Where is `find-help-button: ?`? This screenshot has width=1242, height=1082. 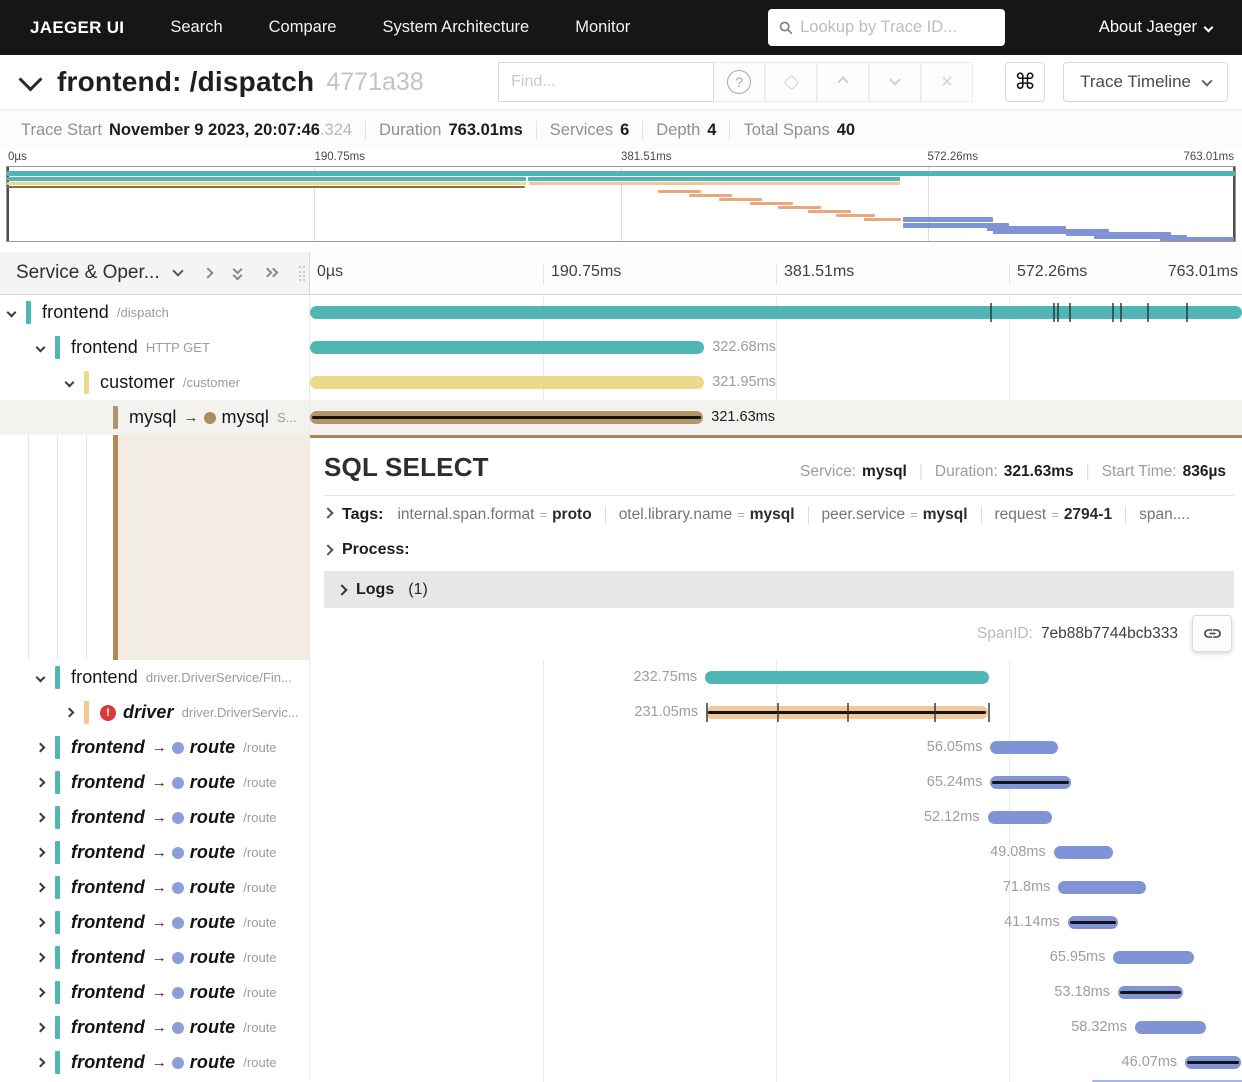 find-help-button: ? is located at coordinates (739, 82).